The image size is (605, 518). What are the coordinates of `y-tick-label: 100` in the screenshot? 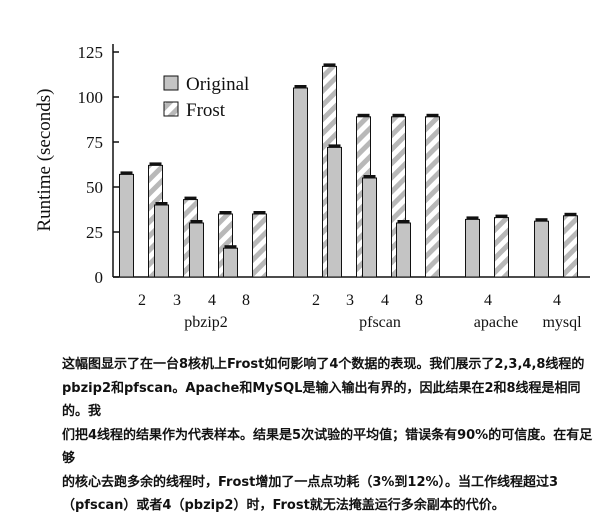 It's located at (91, 97).